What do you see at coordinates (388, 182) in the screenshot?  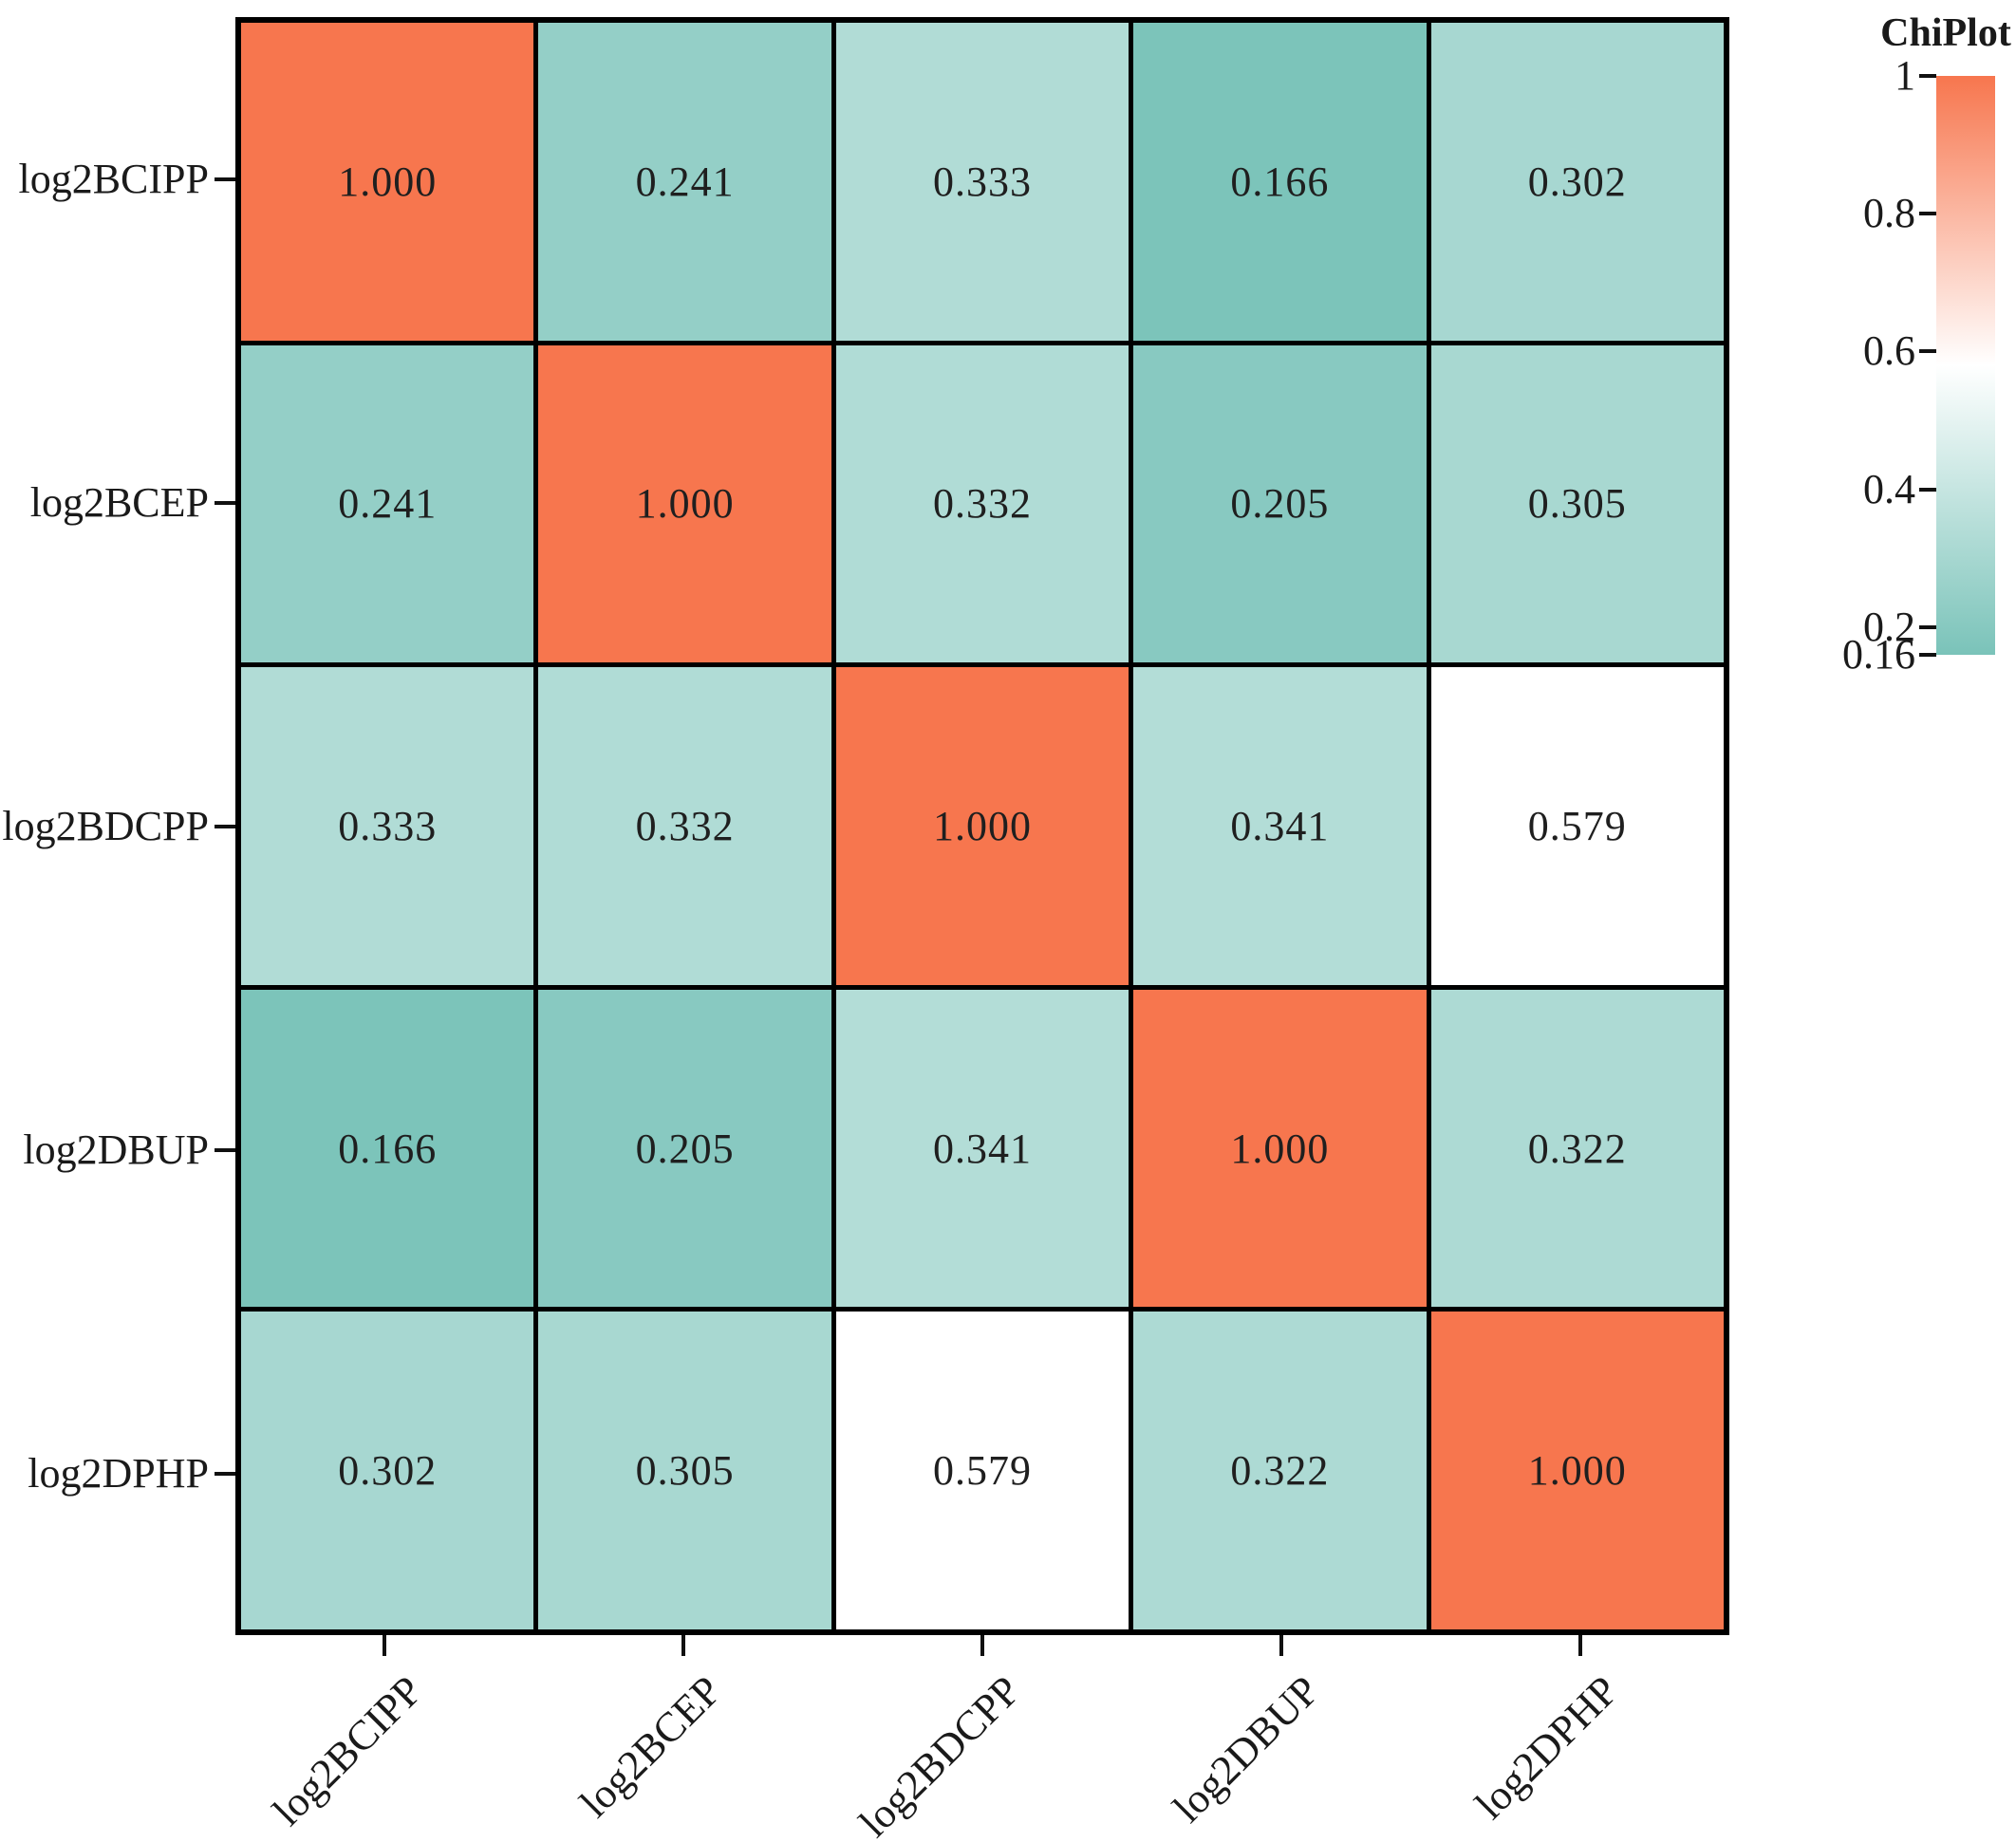 I see `heatmap-cell-log2BCIPP-log2BCIPP: 1.000` at bounding box center [388, 182].